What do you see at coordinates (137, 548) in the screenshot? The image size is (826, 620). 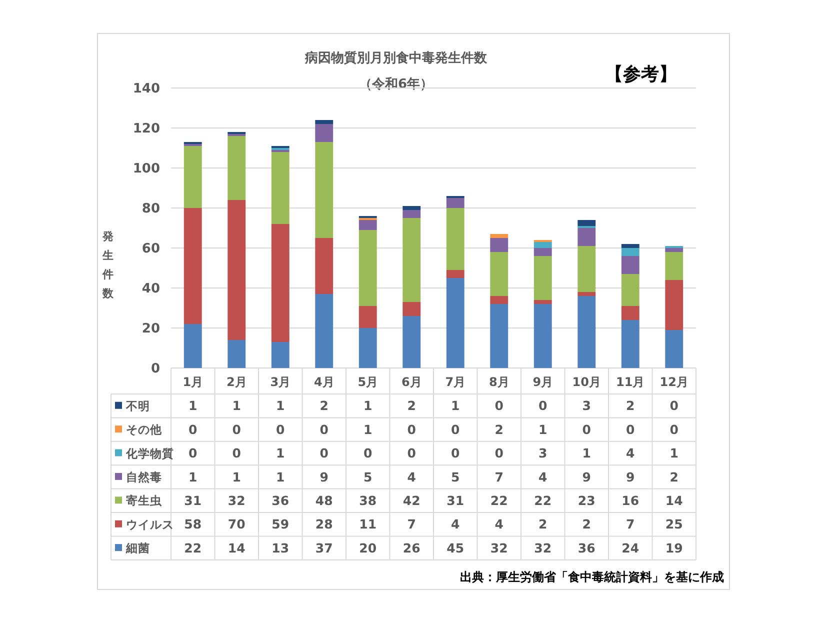 I see `legend-label: 細菌` at bounding box center [137, 548].